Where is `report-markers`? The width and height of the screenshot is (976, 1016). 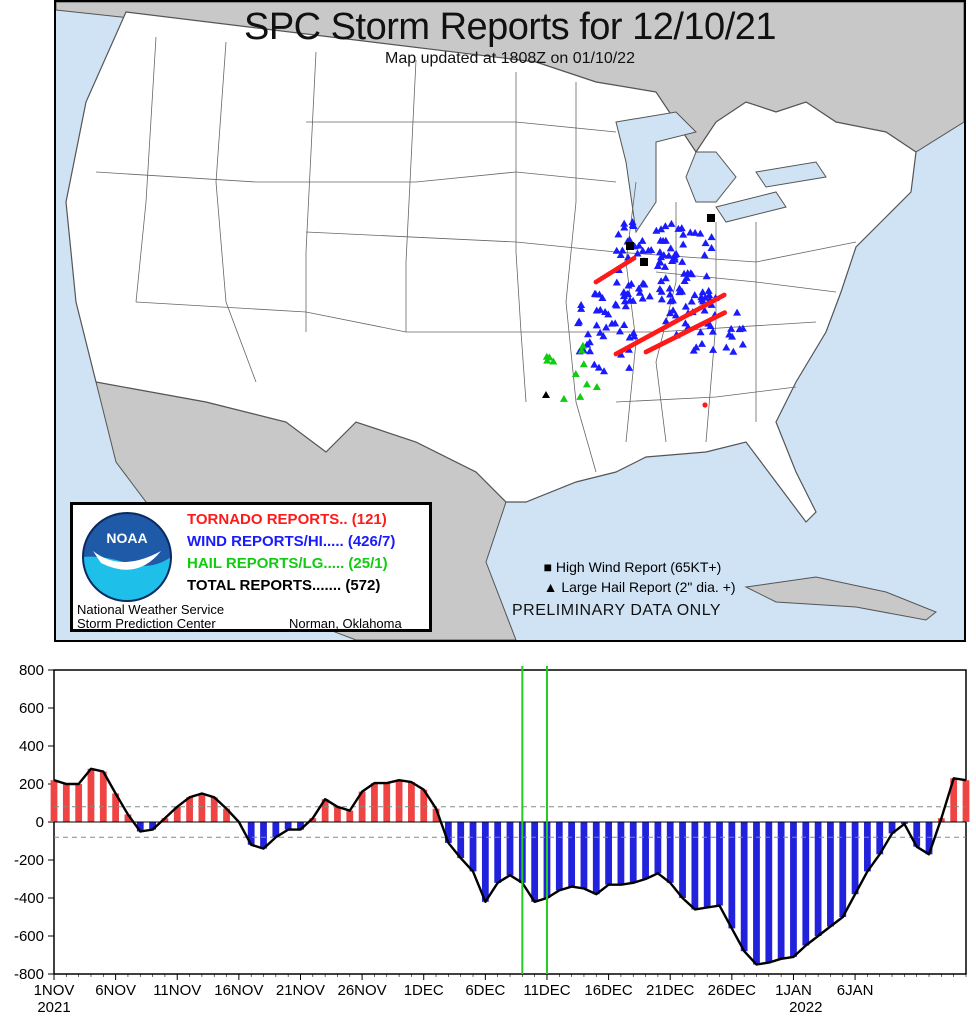
report-markers is located at coordinates (644, 311).